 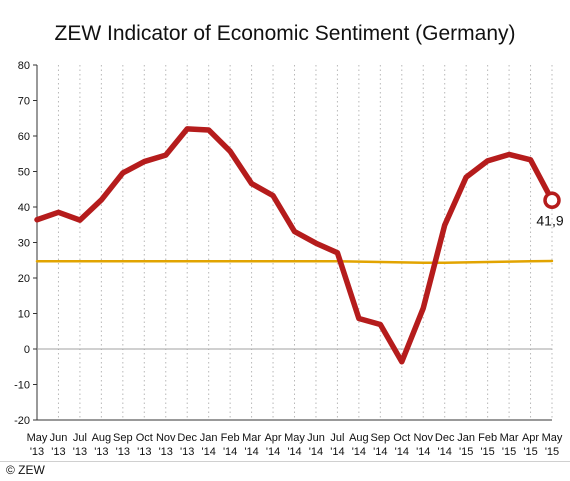 What do you see at coordinates (24, 279) in the screenshot?
I see `y-tick-label: 20` at bounding box center [24, 279].